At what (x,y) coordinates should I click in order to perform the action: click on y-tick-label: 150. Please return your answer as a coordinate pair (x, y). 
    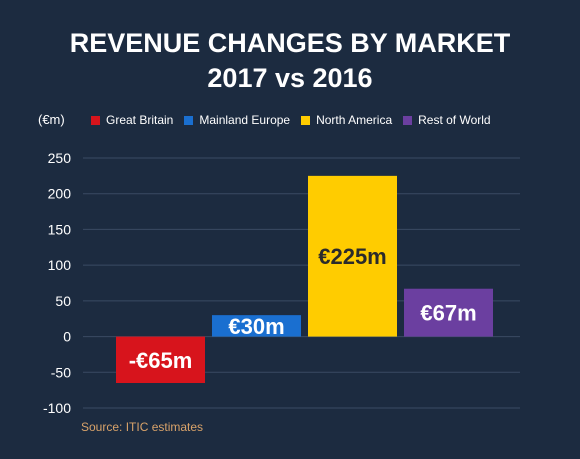
    Looking at the image, I should click on (60, 229).